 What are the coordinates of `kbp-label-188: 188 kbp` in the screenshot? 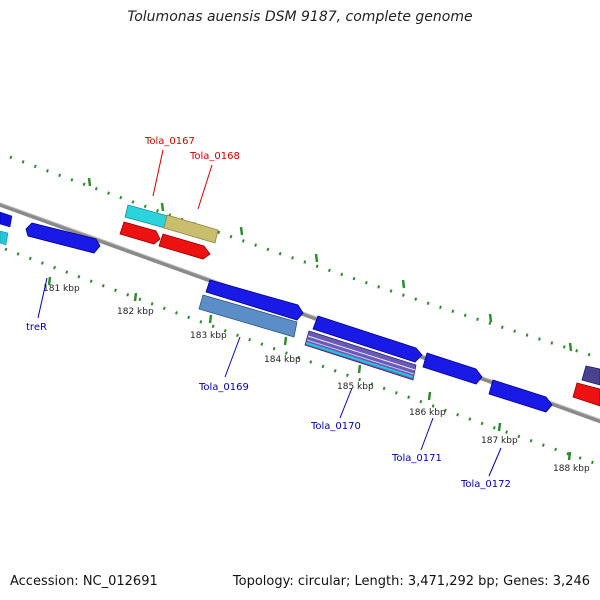 It's located at (571, 469).